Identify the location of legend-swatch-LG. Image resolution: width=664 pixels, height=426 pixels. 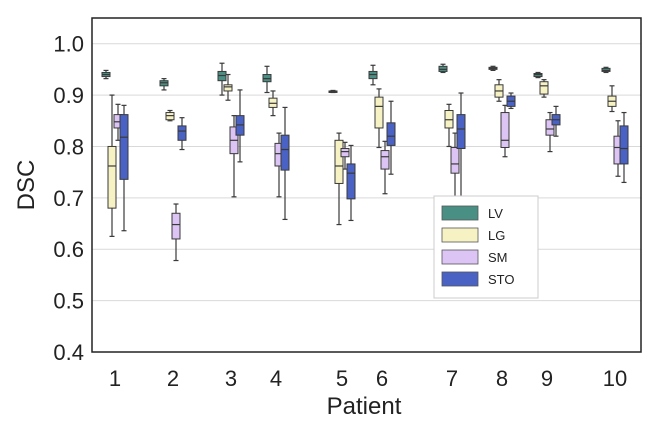
(460, 235).